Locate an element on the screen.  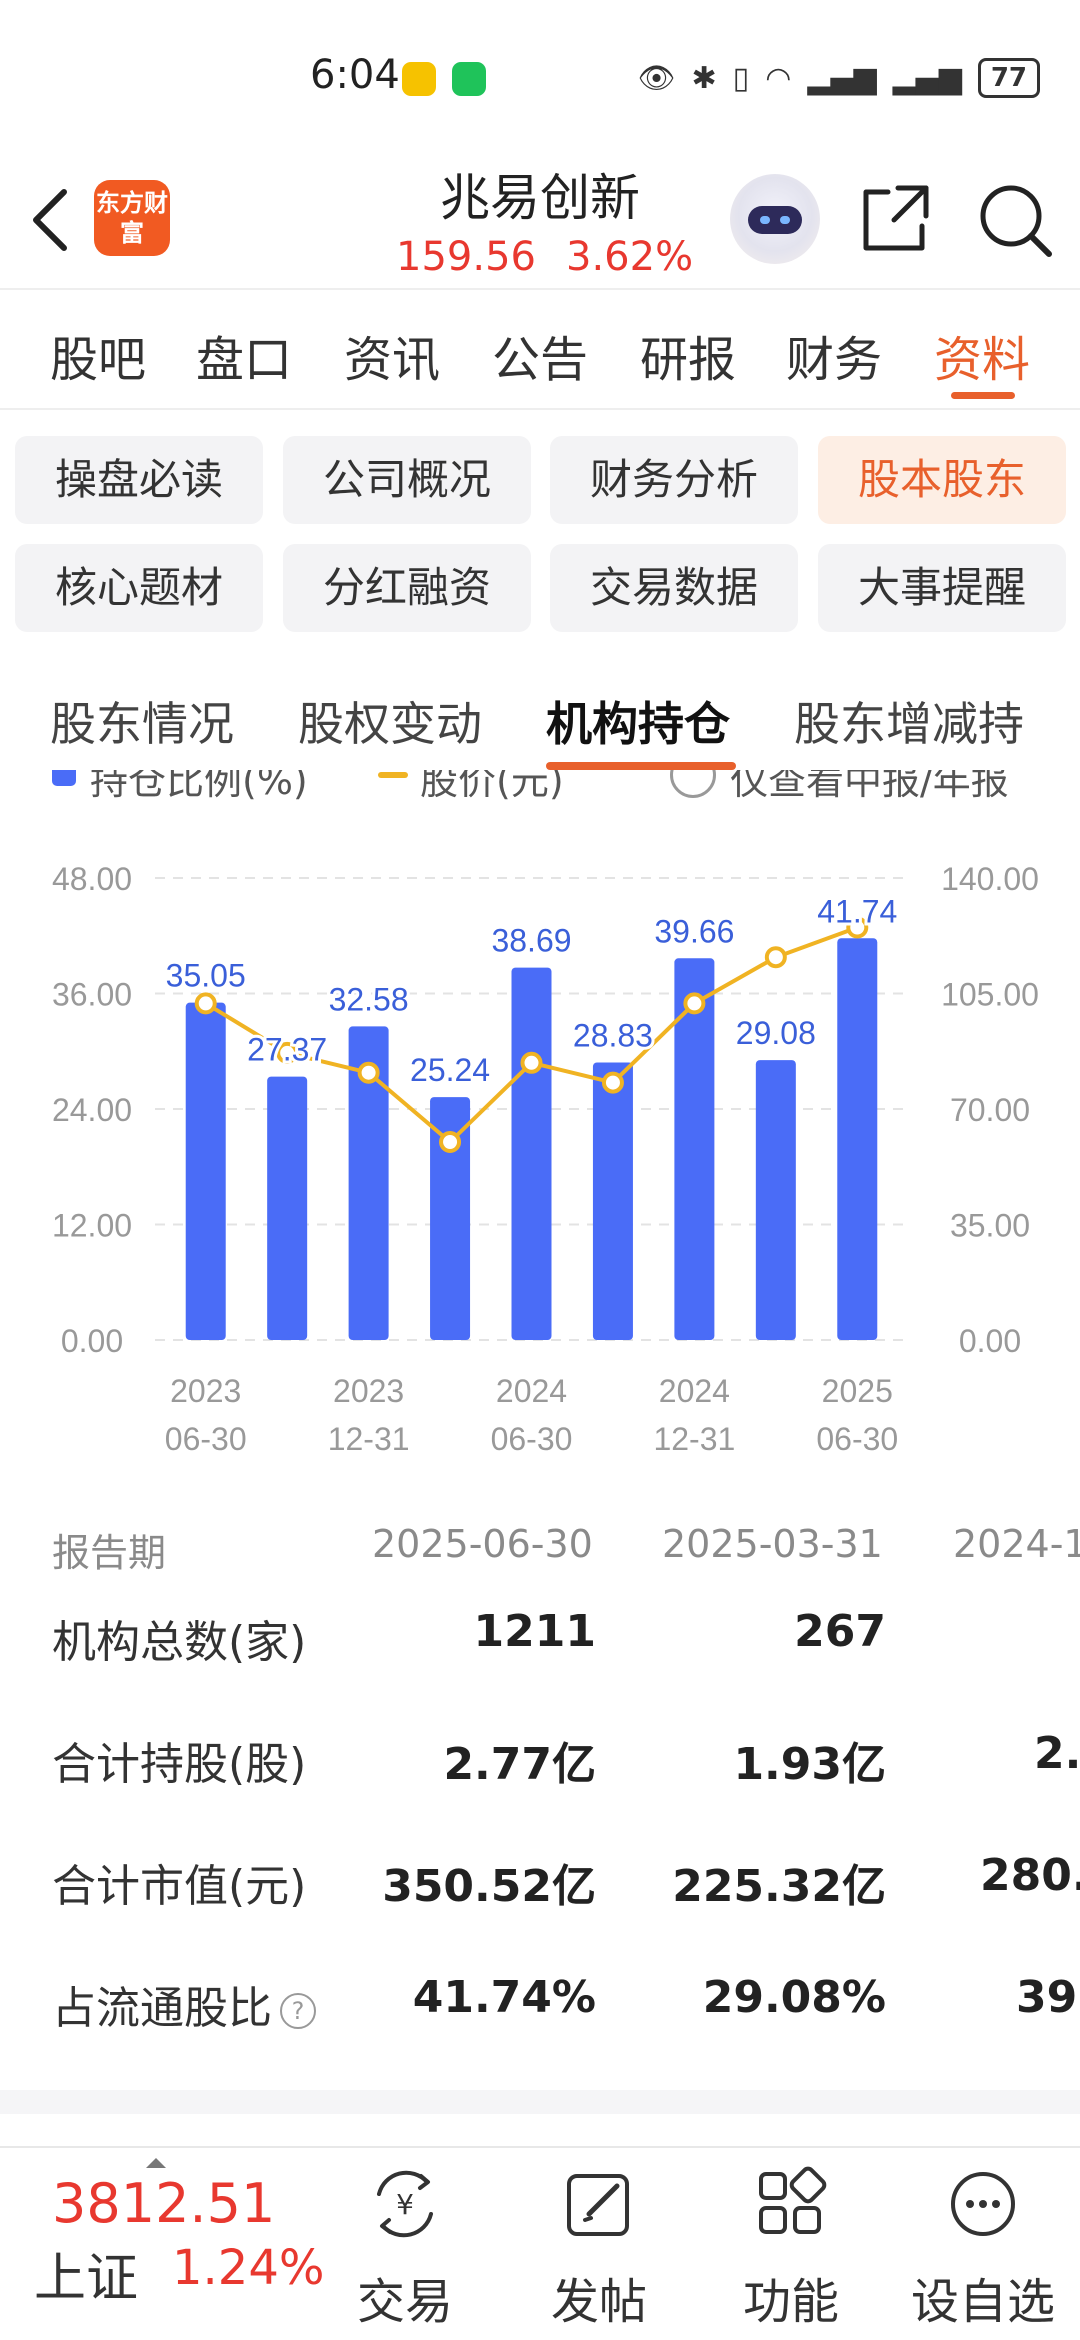
wifi-icon: ◠ is located at coordinates (778, 78).